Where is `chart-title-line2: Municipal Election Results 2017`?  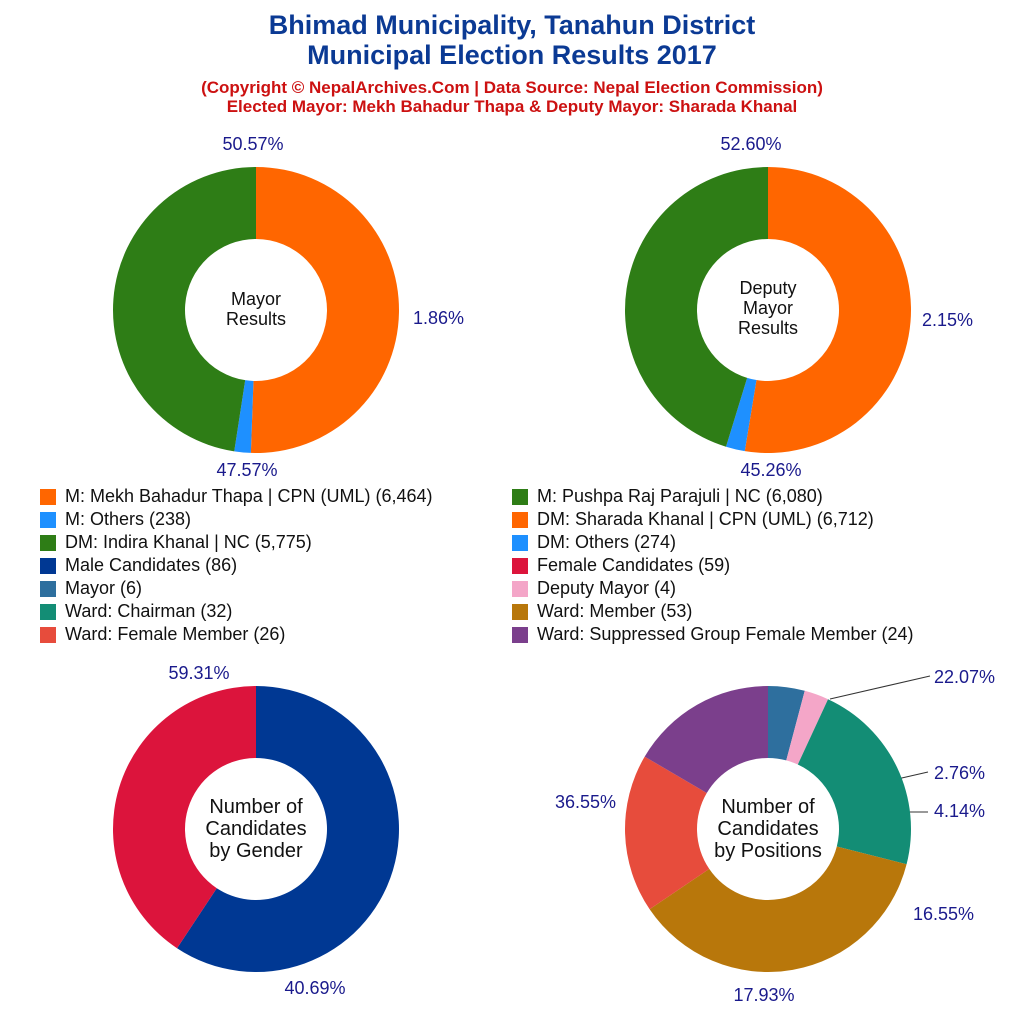 chart-title-line2: Municipal Election Results 2017 is located at coordinates (512, 55).